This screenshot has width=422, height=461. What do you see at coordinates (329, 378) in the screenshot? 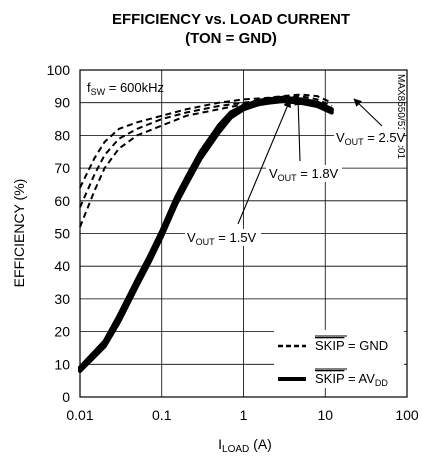
I see `legend-solid-overline: SKIP` at bounding box center [329, 378].